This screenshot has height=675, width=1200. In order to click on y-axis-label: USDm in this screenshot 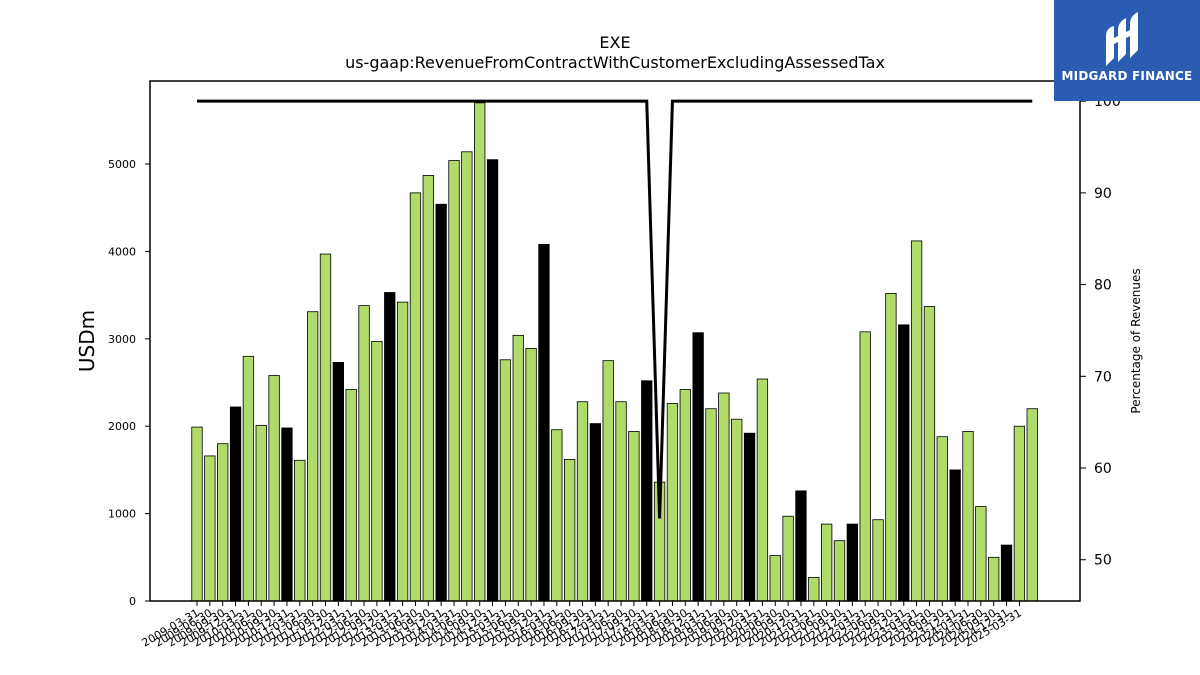, I will do `click(87, 341)`.